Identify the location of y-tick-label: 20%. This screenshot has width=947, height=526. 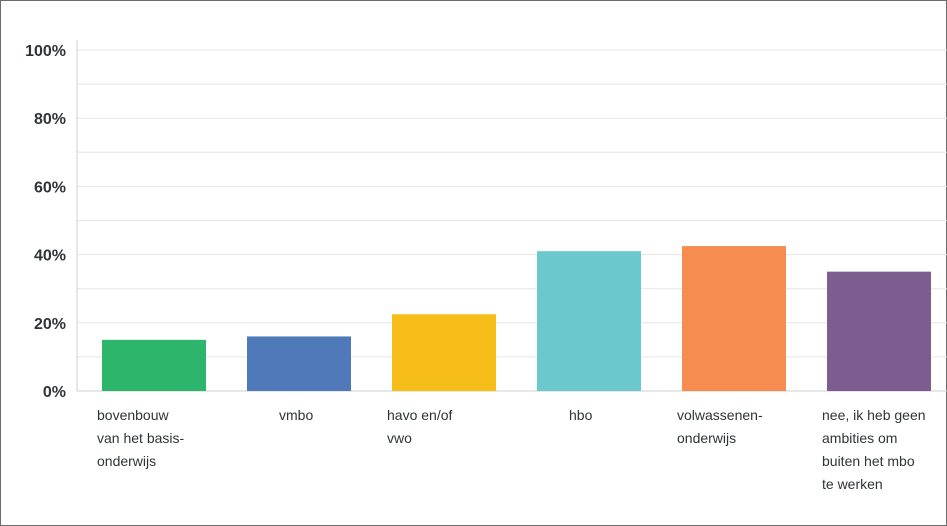
(50, 324).